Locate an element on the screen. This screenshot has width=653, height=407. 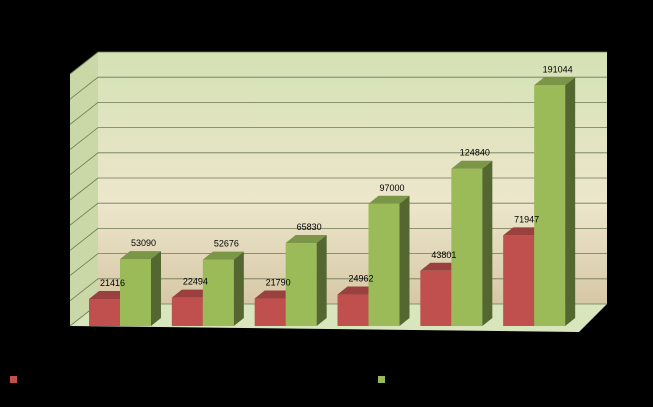
data-label-series-1-cat-3: 21790 is located at coordinates (278, 283).